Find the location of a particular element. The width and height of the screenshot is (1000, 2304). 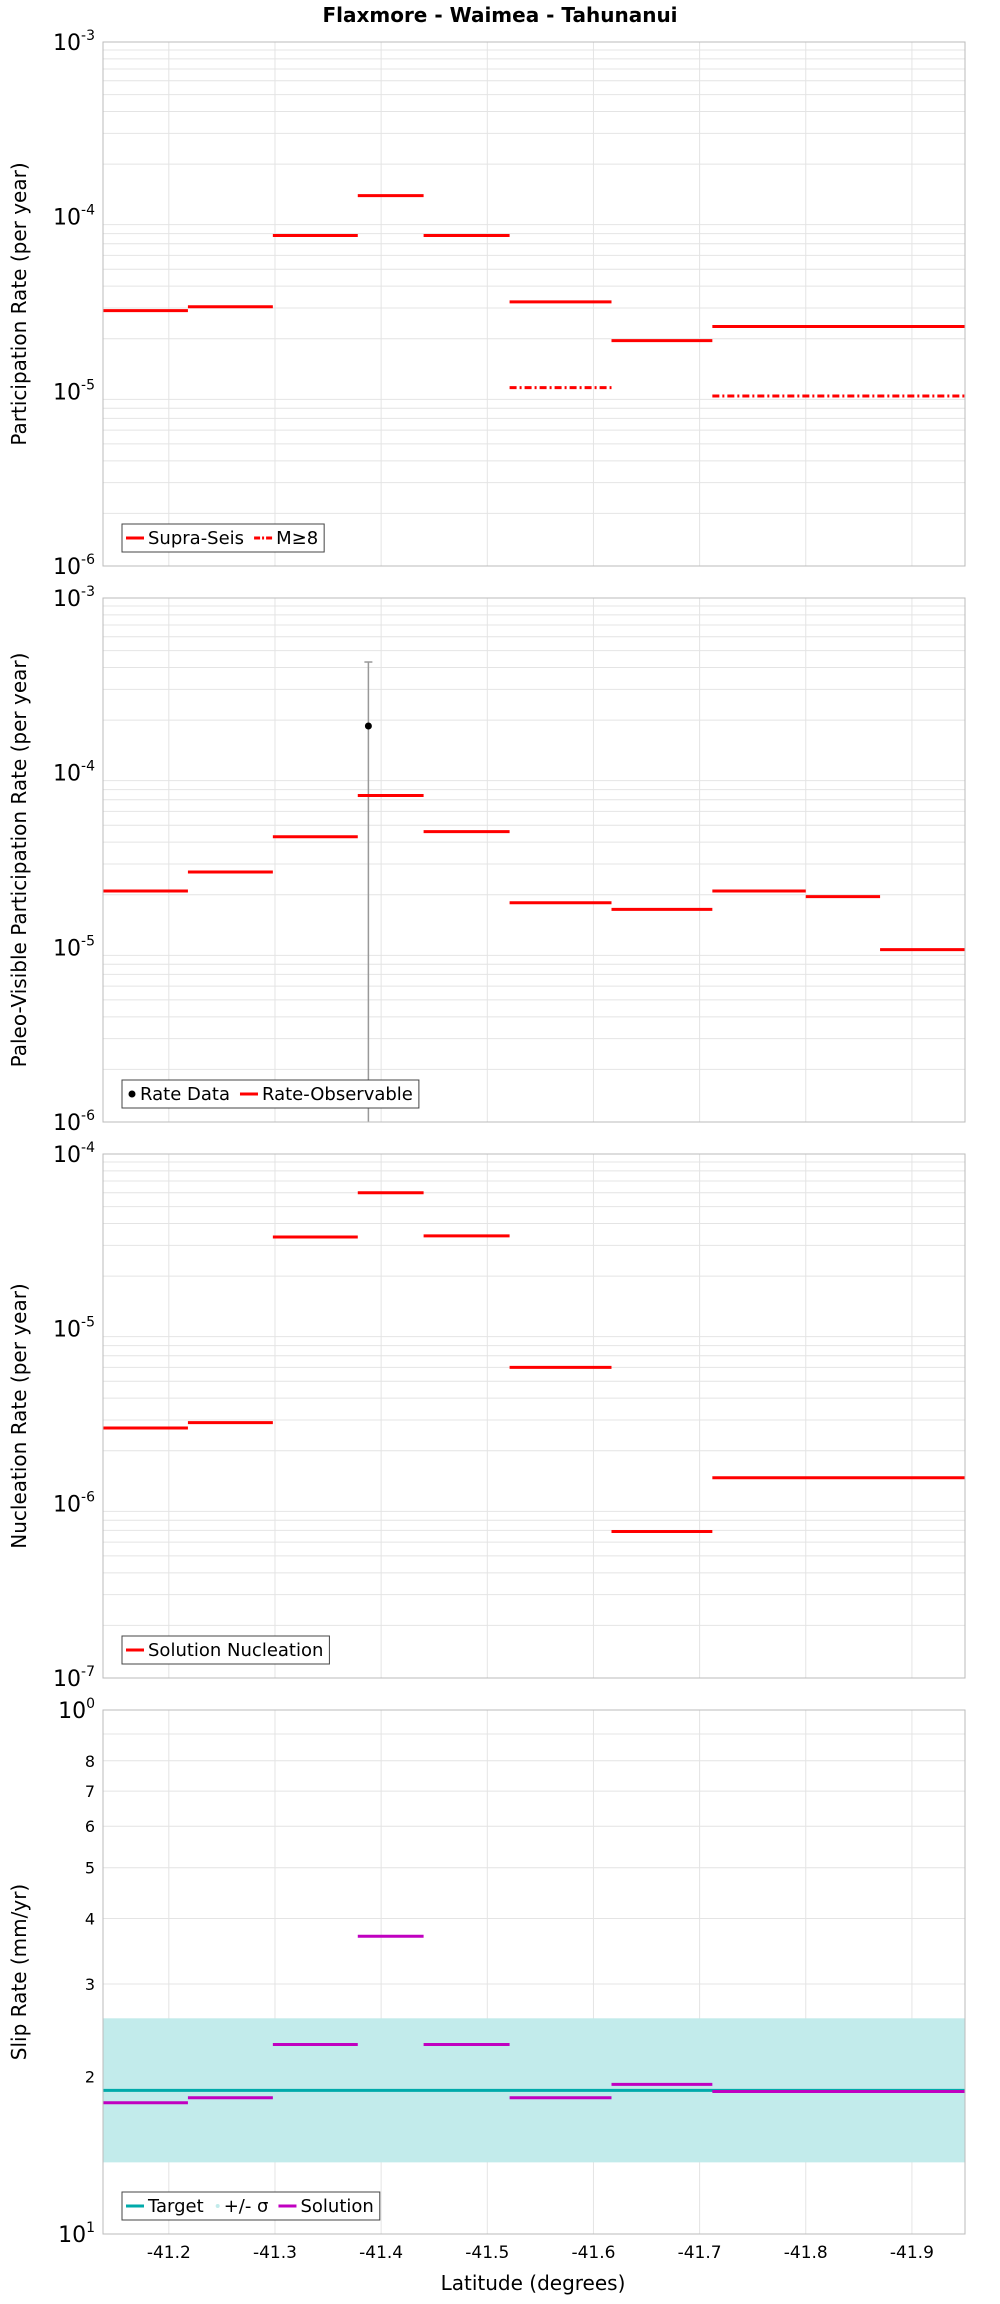

legend: Target +/- σ Solution is located at coordinates (251, 2206).